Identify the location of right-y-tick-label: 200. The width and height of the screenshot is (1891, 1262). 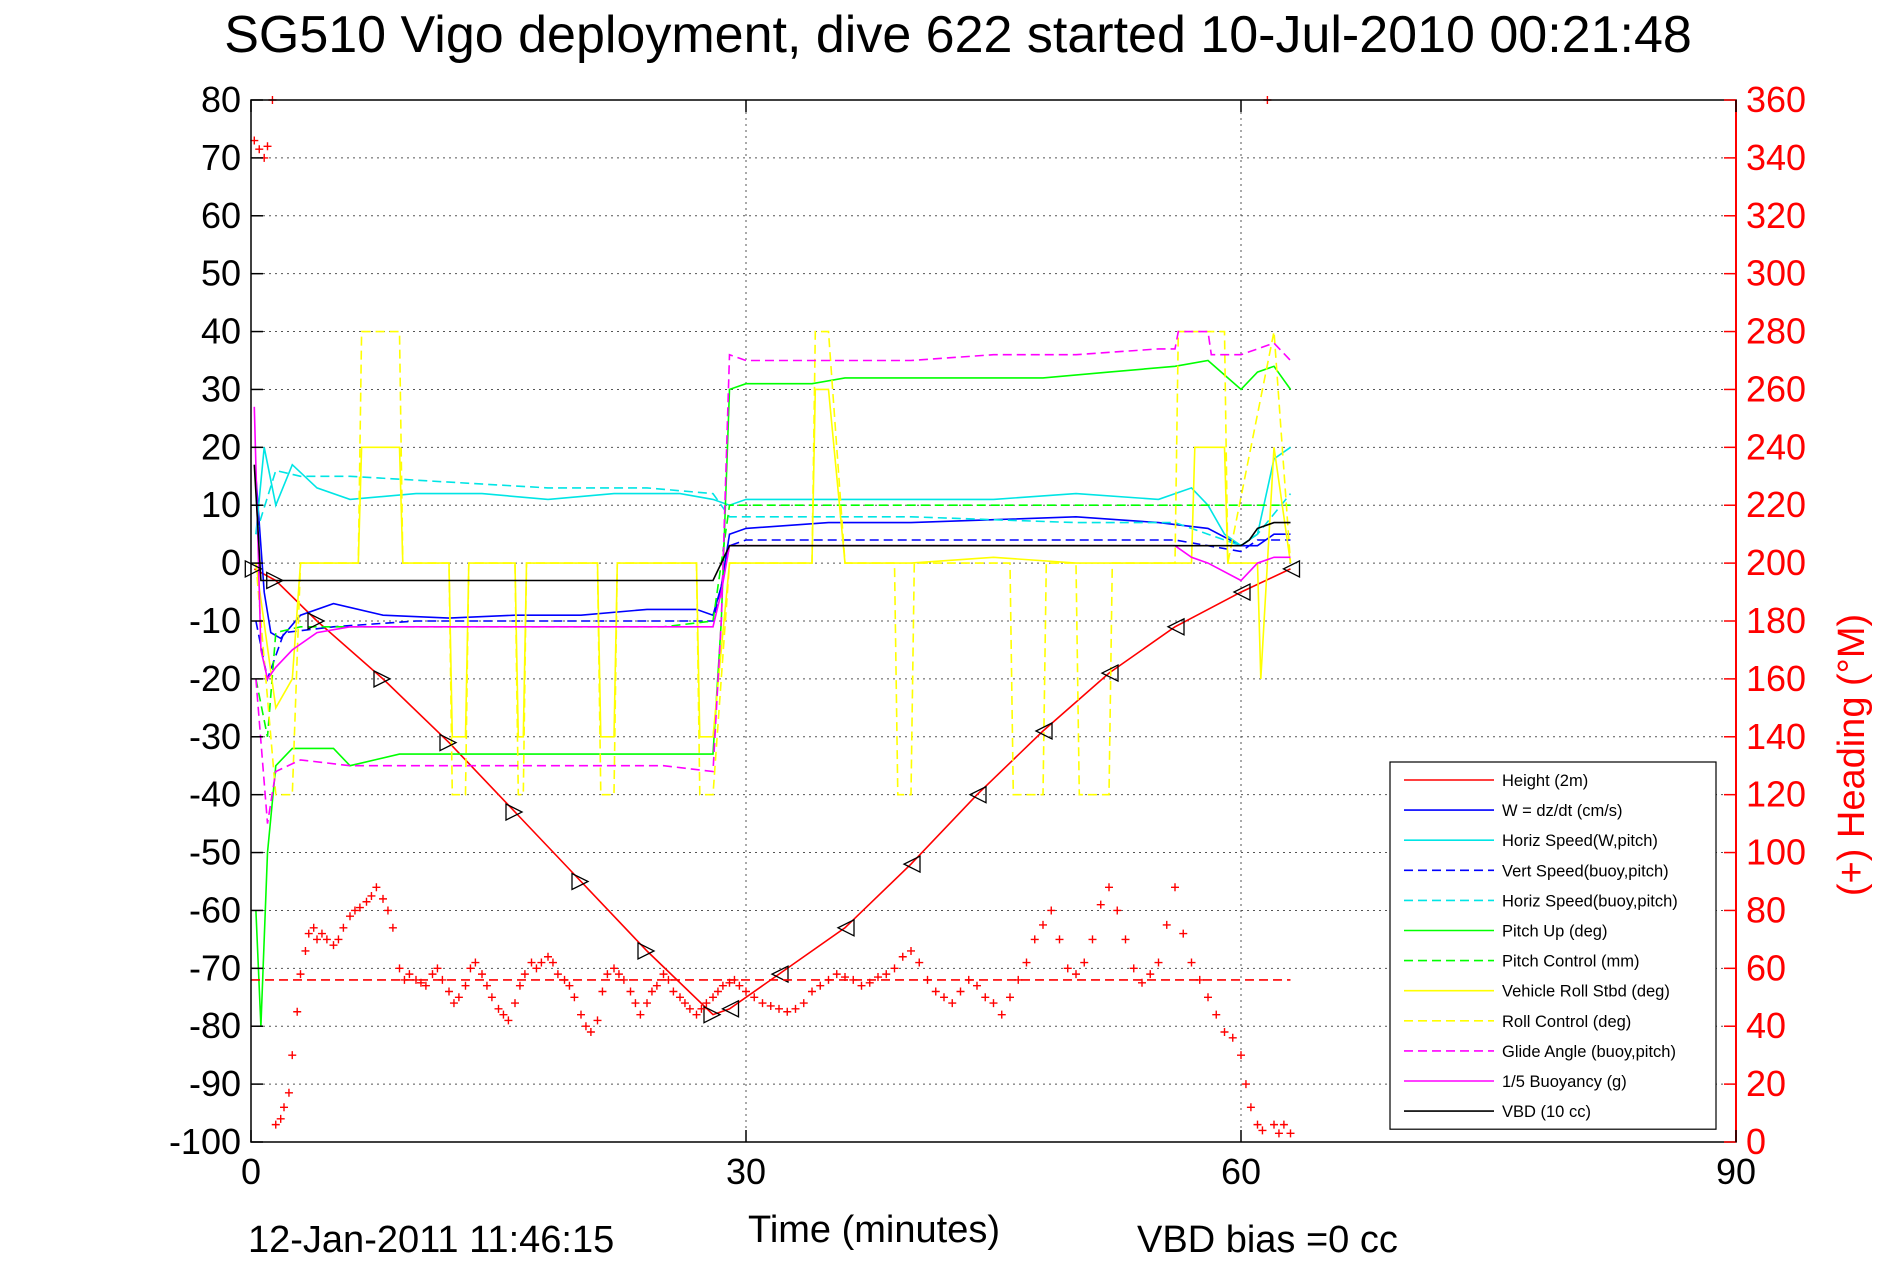
(1776, 562).